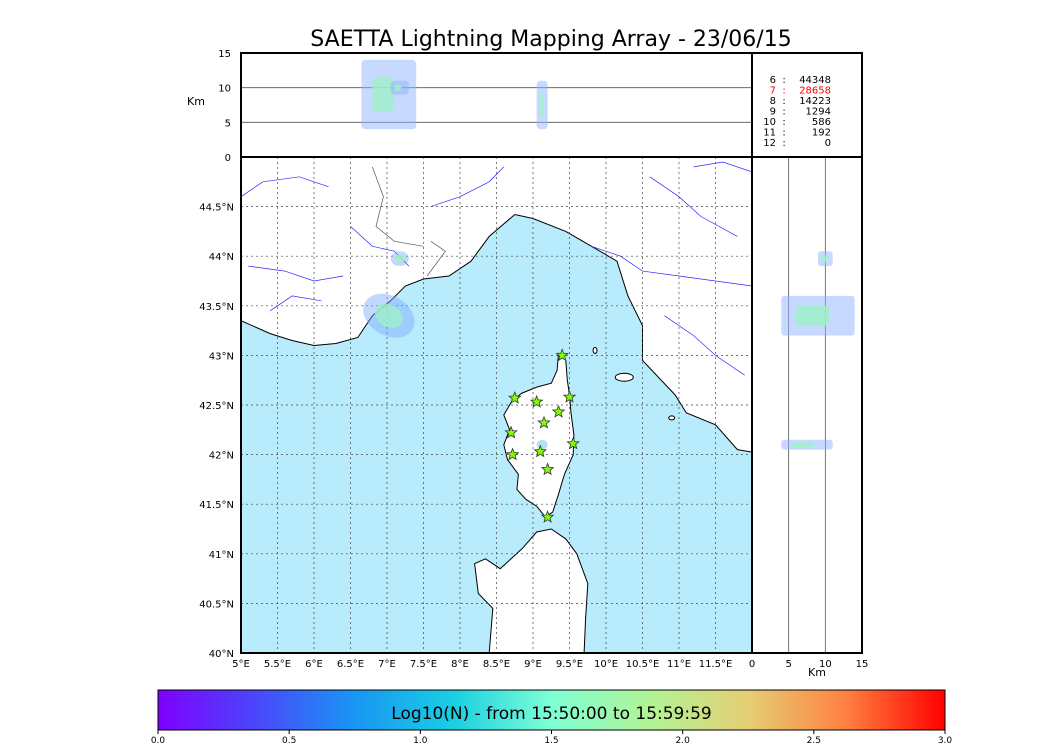  What do you see at coordinates (221, 654) in the screenshot?
I see `lat-tick-label: 40°N` at bounding box center [221, 654].